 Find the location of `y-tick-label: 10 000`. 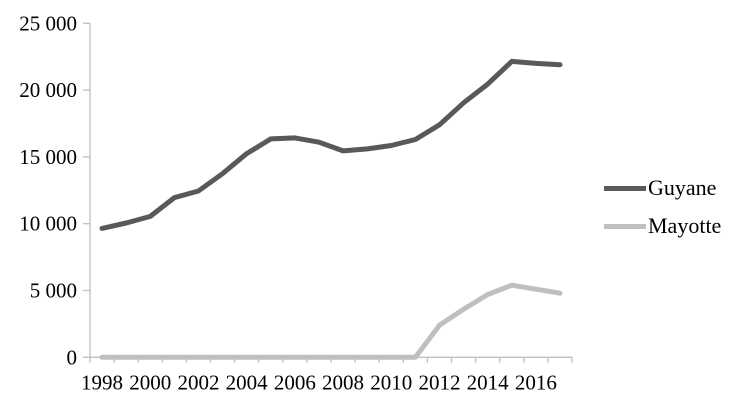

y-tick-label: 10 000 is located at coordinates (48, 224).